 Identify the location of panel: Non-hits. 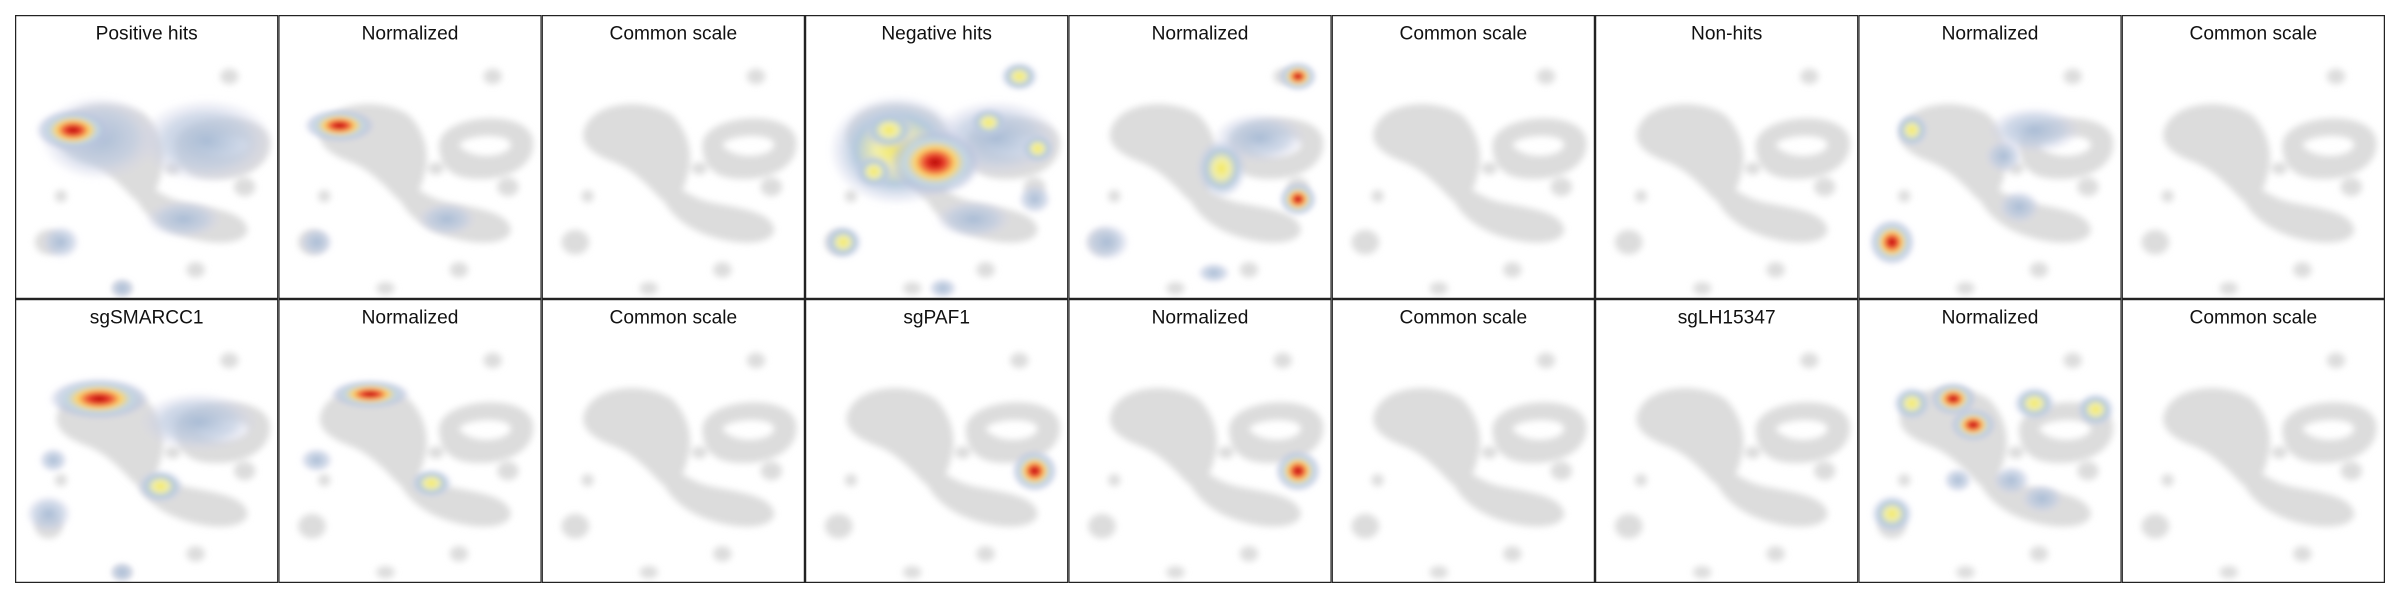
(1727, 157).